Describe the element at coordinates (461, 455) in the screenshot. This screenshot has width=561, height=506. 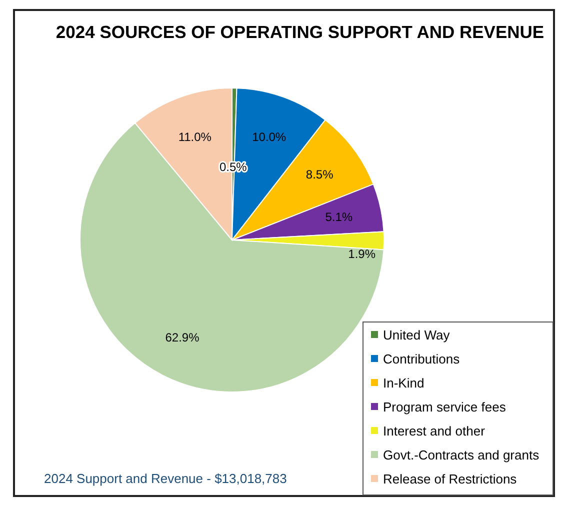
I see `legend-label: Govt.-Contracts and grants` at that location.